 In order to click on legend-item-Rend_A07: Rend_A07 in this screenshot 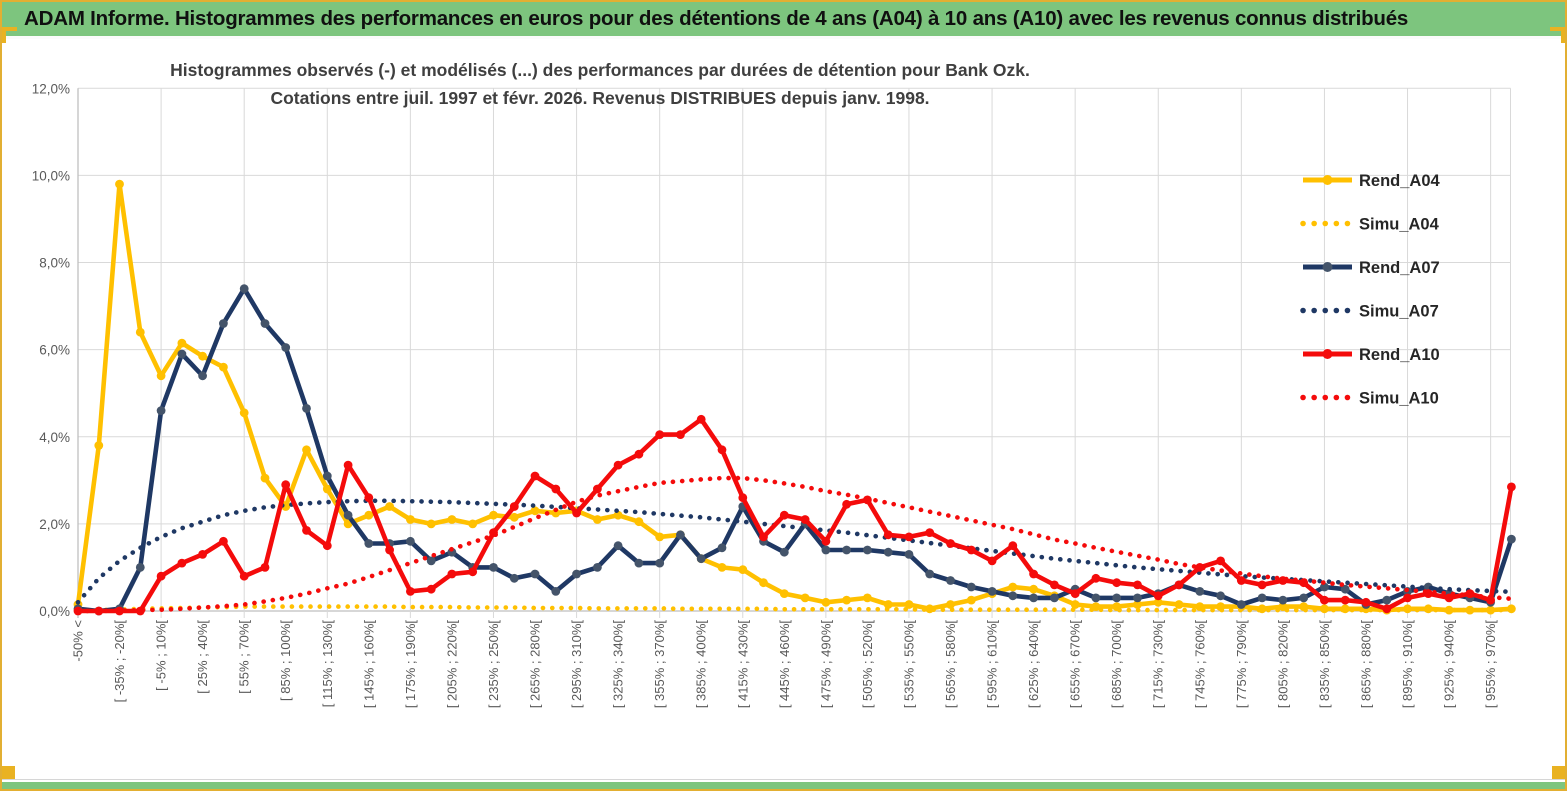, I will do `click(1371, 268)`.